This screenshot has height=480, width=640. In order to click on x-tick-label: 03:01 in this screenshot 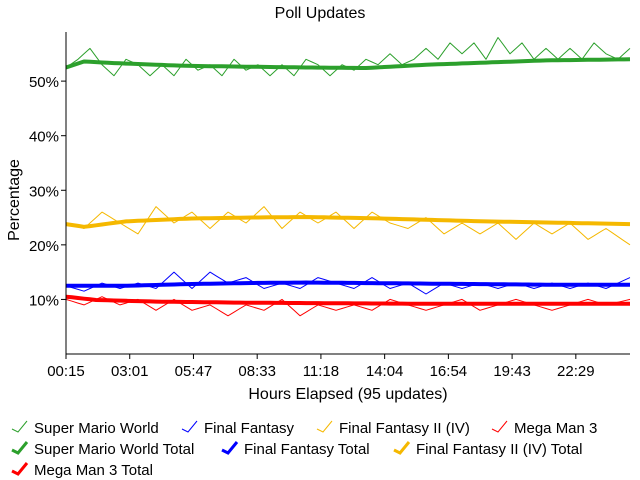, I will do `click(130, 371)`.